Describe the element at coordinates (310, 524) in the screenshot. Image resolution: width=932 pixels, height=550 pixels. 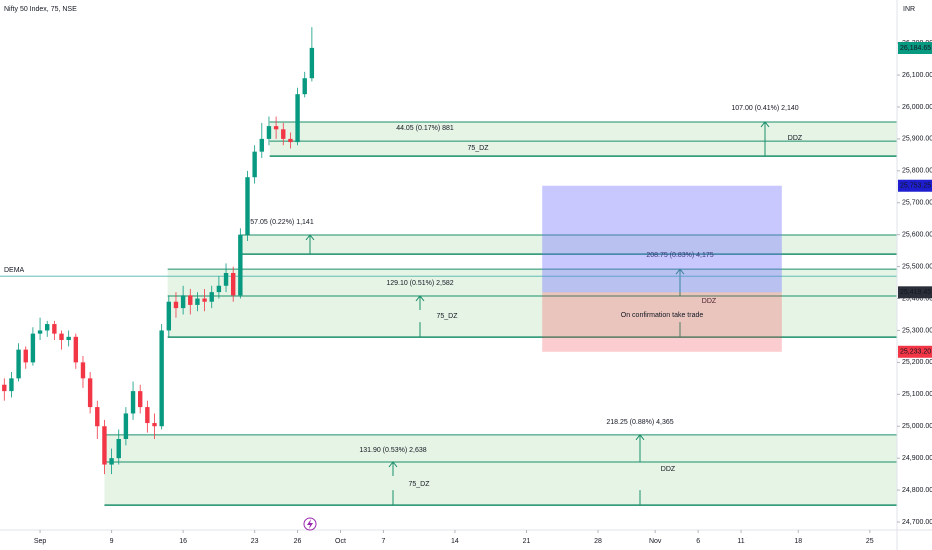
I see `event-icon` at that location.